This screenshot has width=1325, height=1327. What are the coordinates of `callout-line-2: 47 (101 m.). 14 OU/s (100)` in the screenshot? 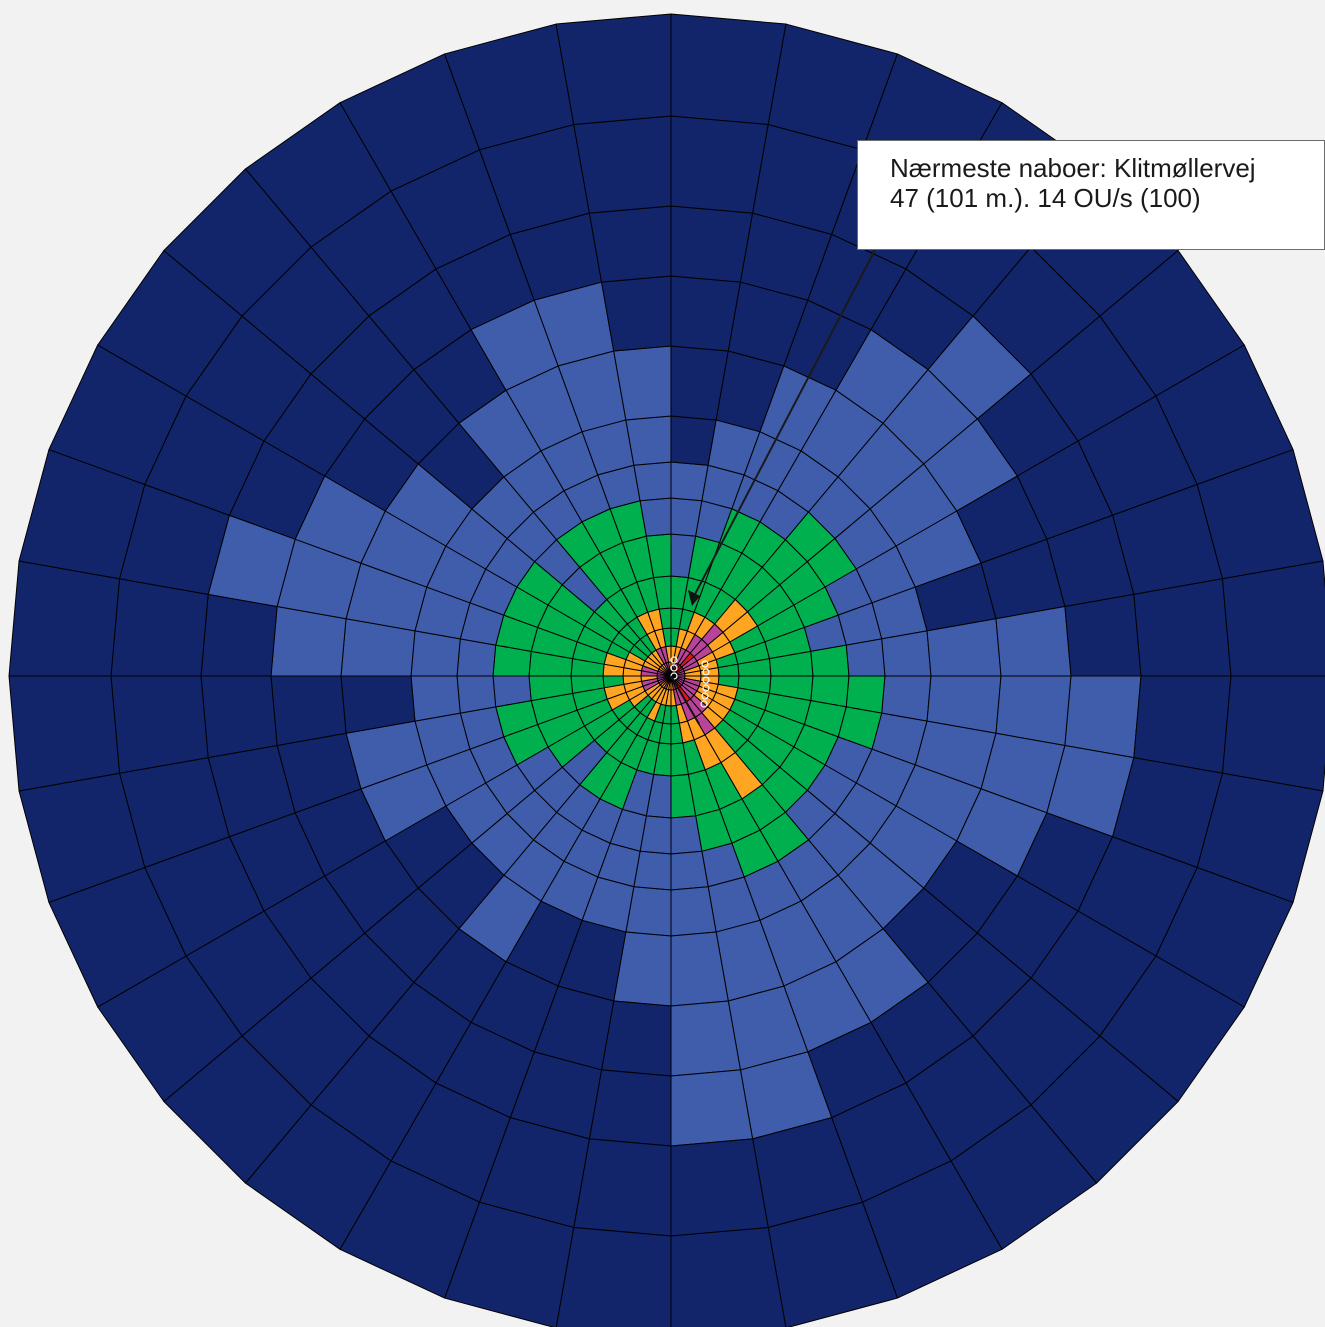 It's located at (1045, 198).